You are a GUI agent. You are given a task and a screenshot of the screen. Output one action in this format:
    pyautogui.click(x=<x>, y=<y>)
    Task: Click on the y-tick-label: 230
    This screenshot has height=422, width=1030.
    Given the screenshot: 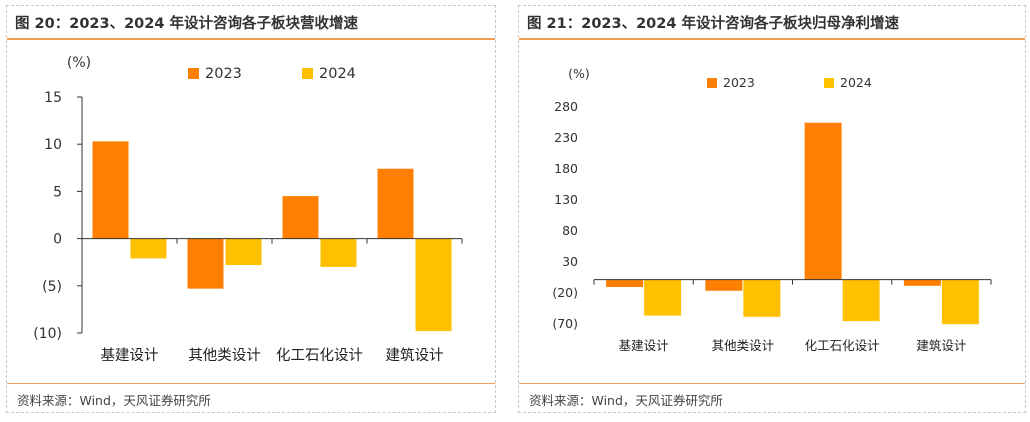 What is the action you would take?
    pyautogui.click(x=566, y=137)
    